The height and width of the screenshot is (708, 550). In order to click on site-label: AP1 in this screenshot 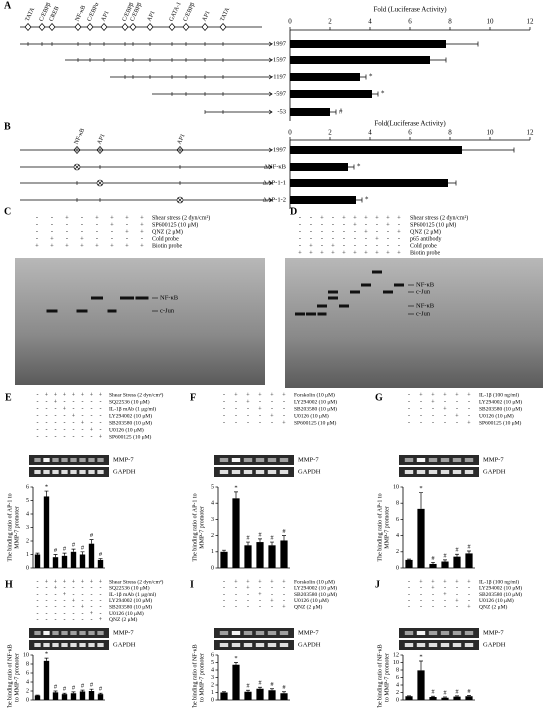, I will do `click(152, 16)`.